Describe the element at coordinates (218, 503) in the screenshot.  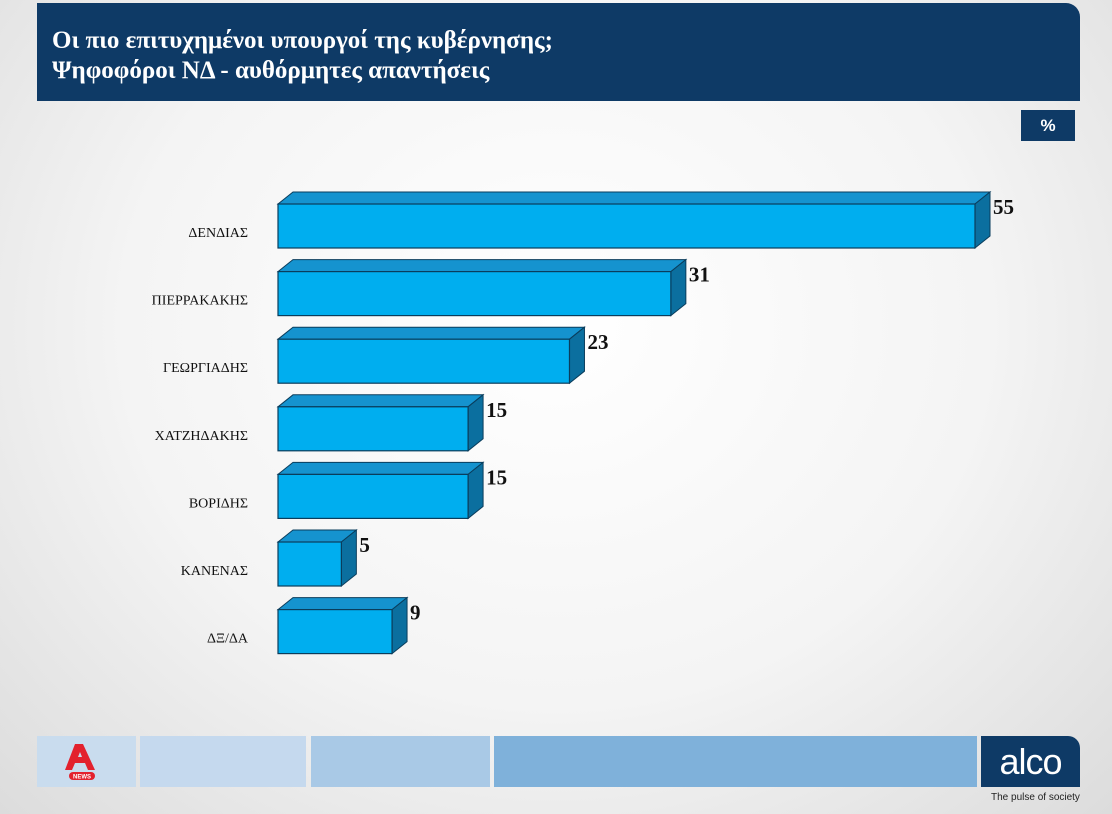
I see `category-label: ΒΟΡΙΔΗΣ` at that location.